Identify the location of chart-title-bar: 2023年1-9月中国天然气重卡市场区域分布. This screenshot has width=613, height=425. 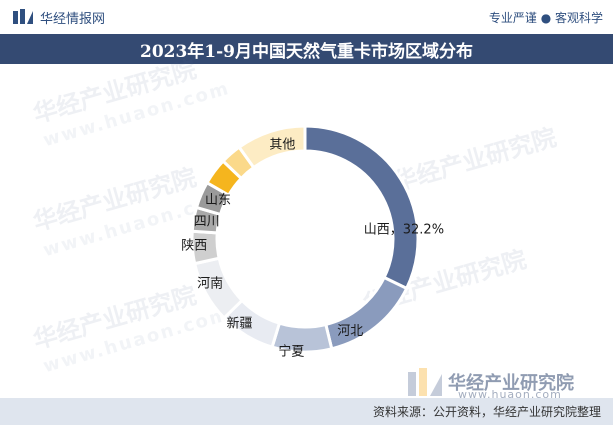
(306, 49).